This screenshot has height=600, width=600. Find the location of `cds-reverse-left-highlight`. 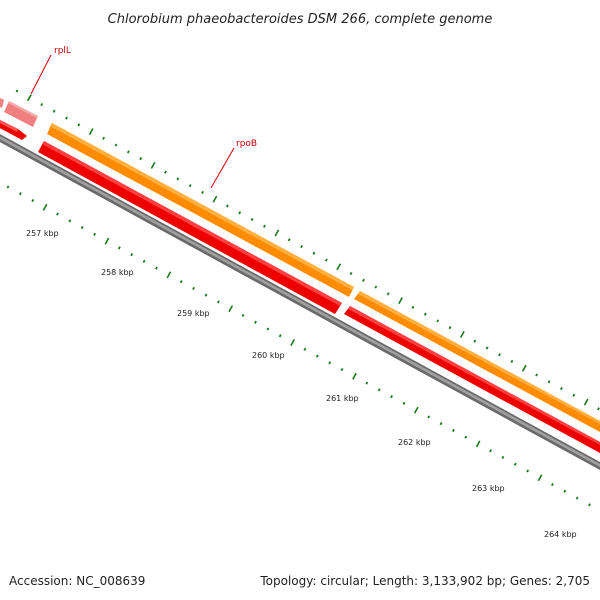

cds-reverse-left-highlight is located at coordinates (9, 126).